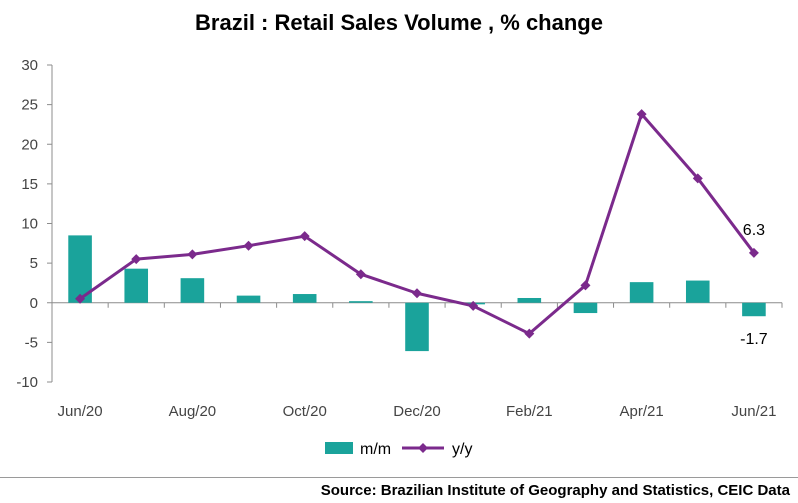 The image size is (798, 503). Describe the element at coordinates (642, 411) in the screenshot. I see `x-tick-label: Apr/21` at that location.